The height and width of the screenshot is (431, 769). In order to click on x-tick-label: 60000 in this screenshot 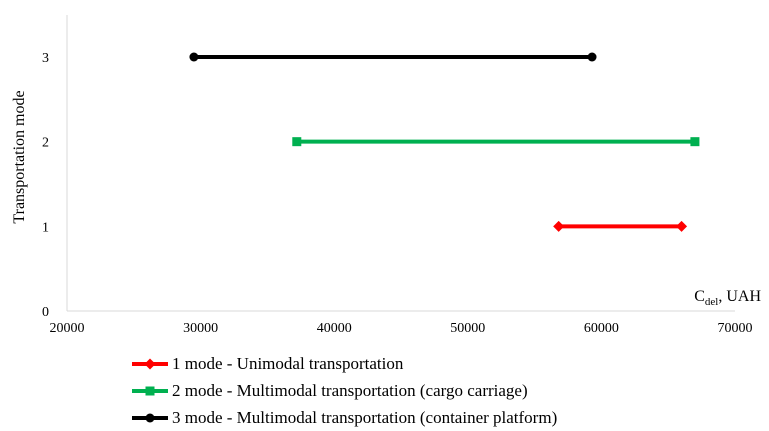, I will do `click(601, 328)`.